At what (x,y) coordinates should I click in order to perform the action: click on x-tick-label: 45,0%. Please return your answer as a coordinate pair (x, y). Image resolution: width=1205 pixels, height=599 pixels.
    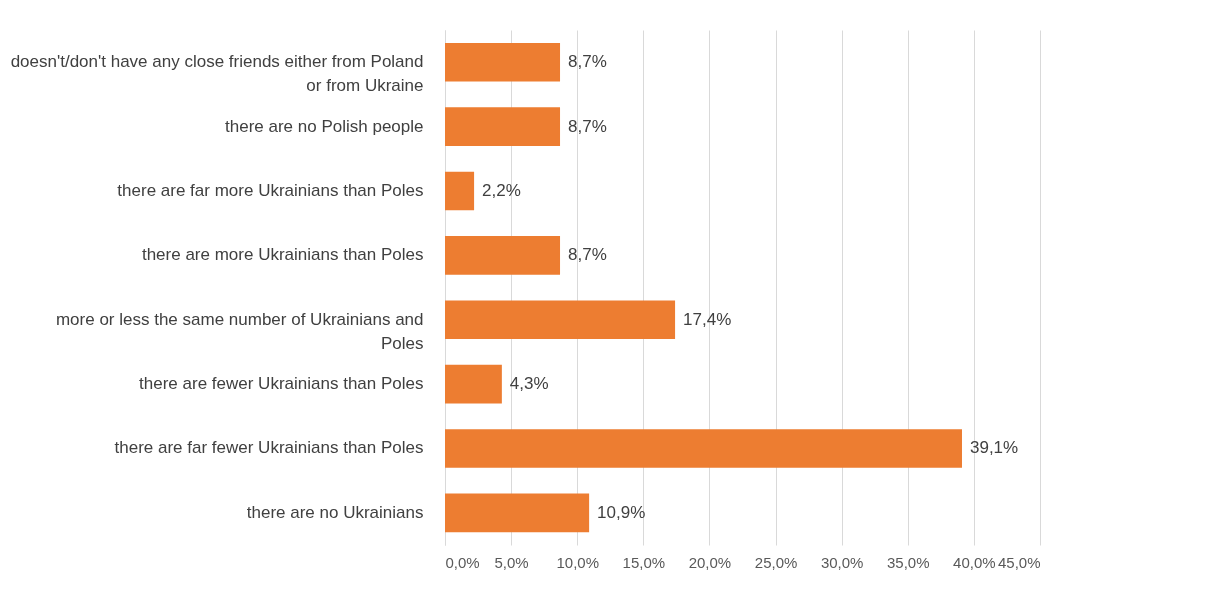
    Looking at the image, I should click on (1019, 562).